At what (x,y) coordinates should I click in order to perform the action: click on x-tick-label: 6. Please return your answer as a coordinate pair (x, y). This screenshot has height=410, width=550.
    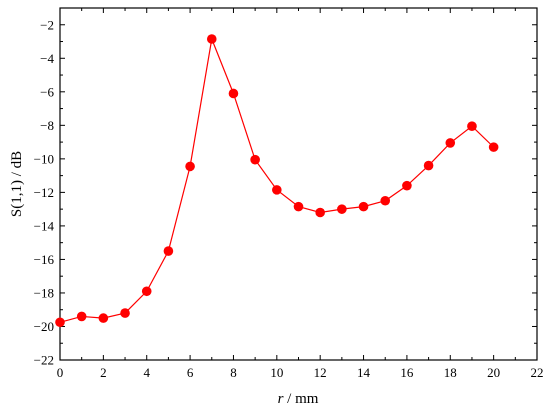
    Looking at the image, I should click on (190, 372).